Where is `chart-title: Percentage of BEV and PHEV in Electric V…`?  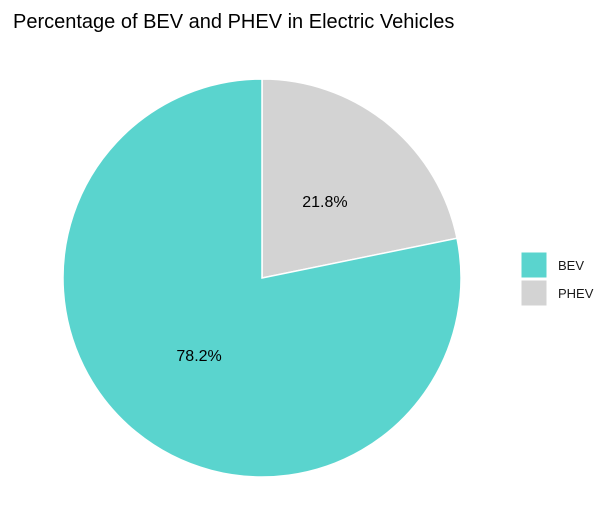 chart-title: Percentage of BEV and PHEV in Electric V… is located at coordinates (233, 22).